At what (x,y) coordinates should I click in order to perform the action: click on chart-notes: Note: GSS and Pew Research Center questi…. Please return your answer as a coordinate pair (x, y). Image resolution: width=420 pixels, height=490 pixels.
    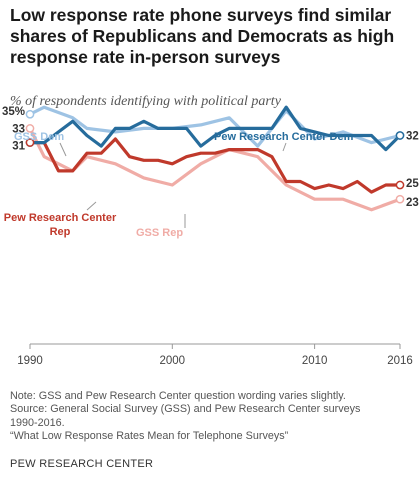
    Looking at the image, I should click on (212, 417).